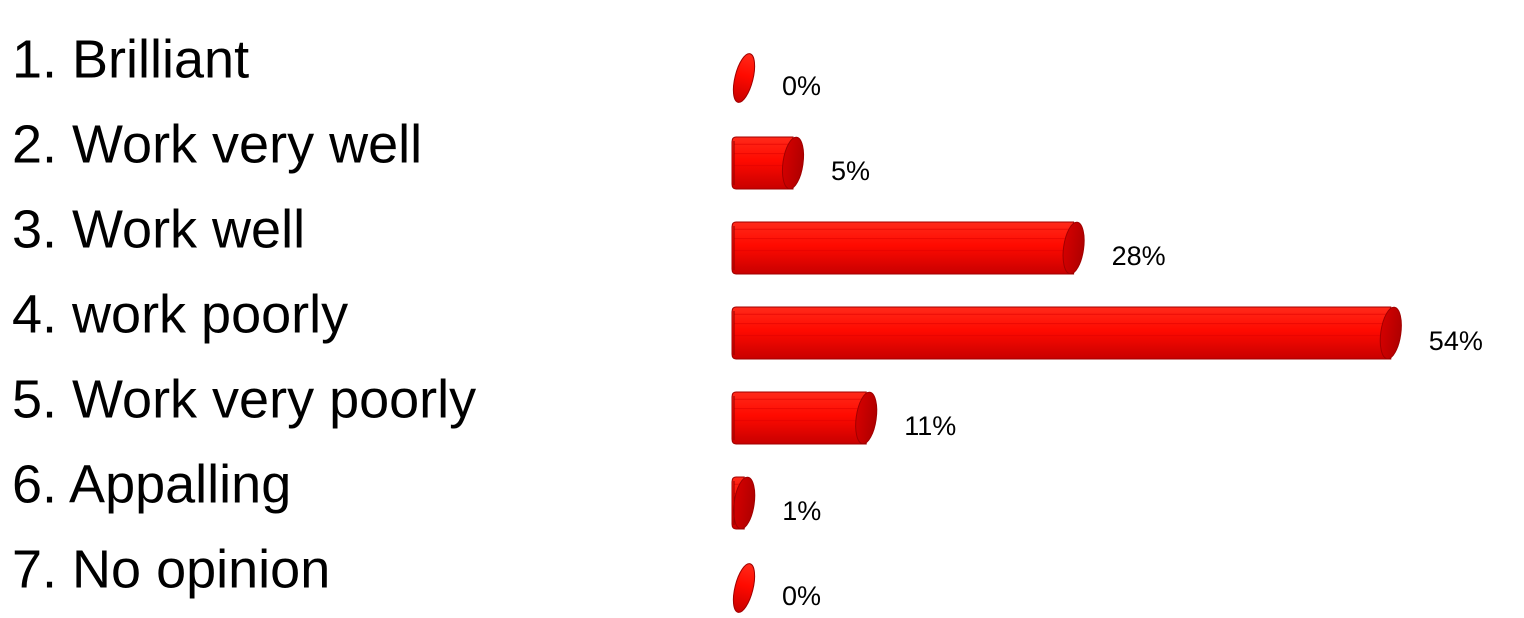 This screenshot has width=1524, height=618. What do you see at coordinates (244, 399) in the screenshot?
I see `category-label: 5. Work very poorly` at bounding box center [244, 399].